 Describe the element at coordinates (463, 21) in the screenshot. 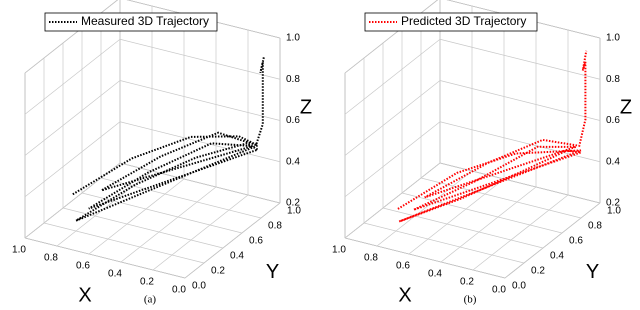

I see `legend-label: Predicted 3D Trajectory` at that location.